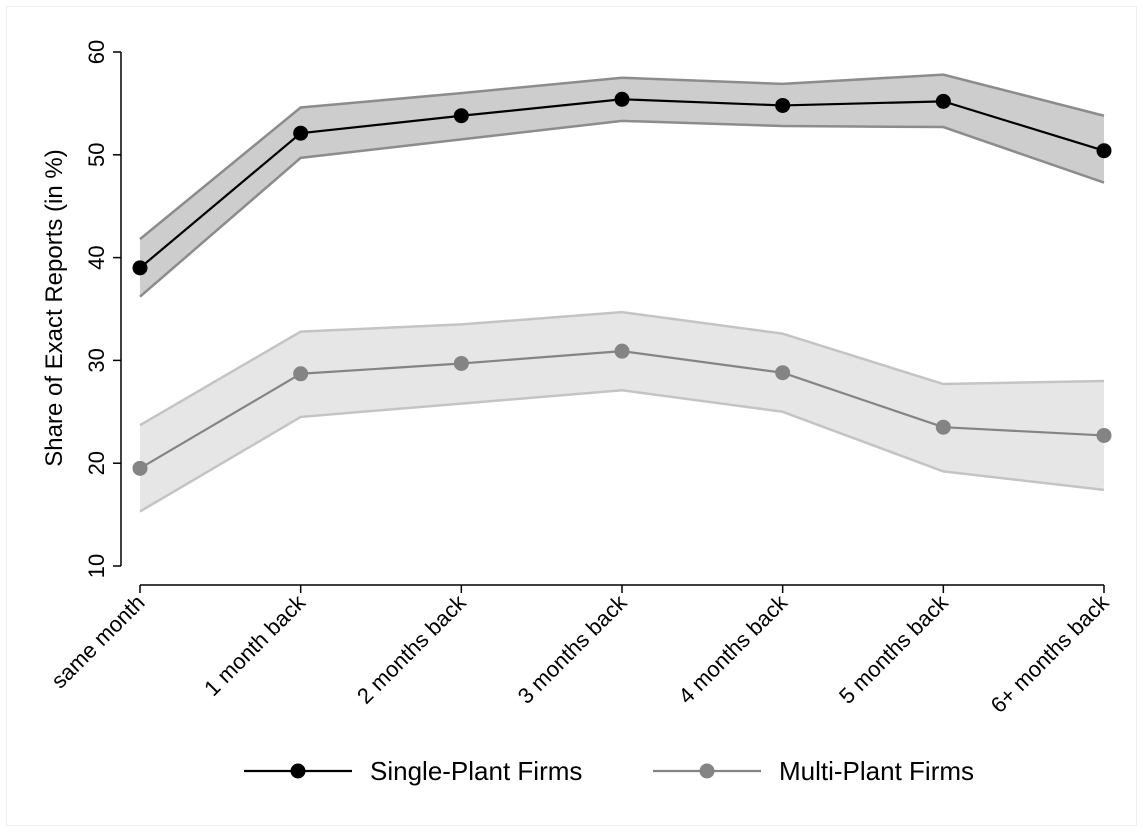 The width and height of the screenshot is (1143, 832). I want to click on y-tick-label-20: 20, so click(96, 463).